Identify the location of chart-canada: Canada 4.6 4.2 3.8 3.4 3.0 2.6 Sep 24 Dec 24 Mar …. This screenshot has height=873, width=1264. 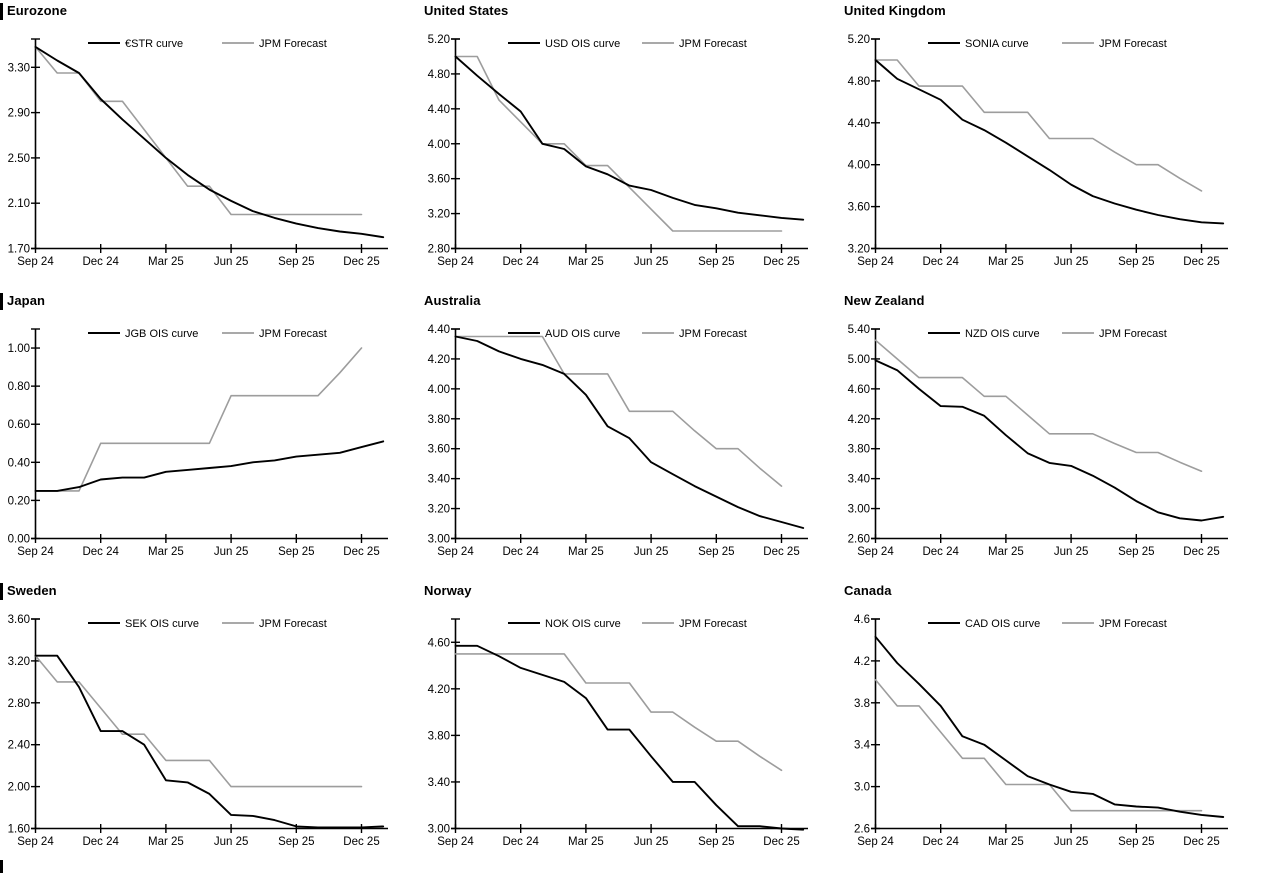
(1052, 726).